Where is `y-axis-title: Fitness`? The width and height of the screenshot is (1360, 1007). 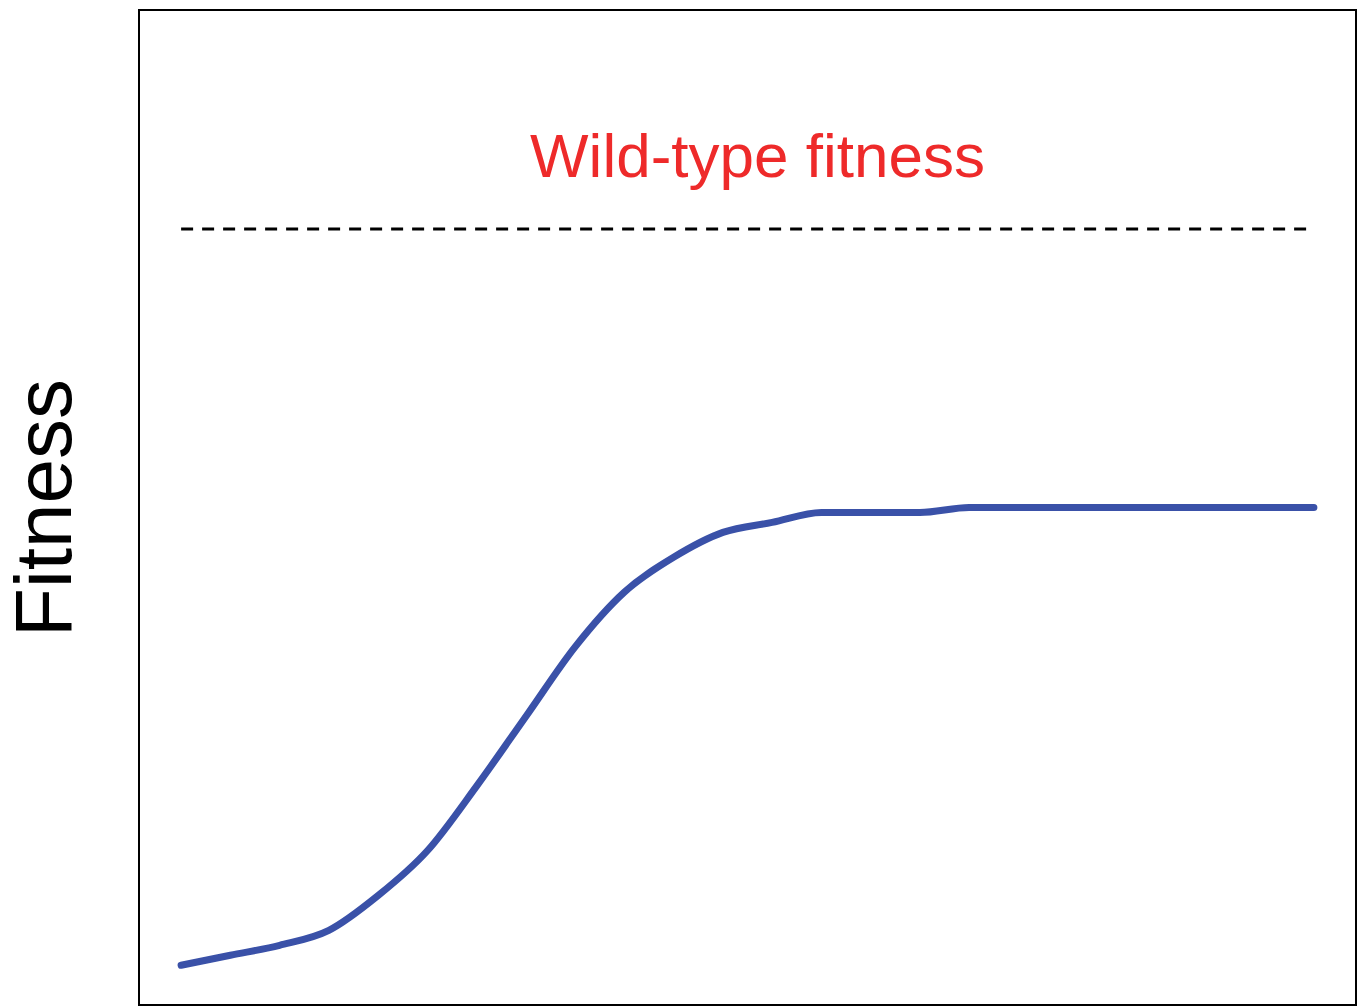
y-axis-title: Fitness is located at coordinates (44, 508).